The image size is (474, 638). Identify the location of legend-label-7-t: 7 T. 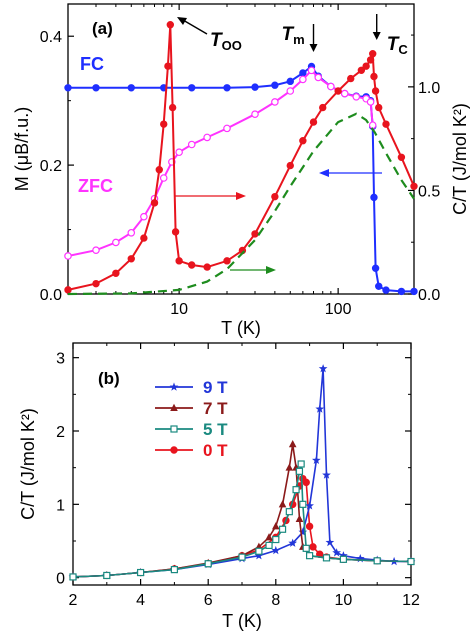
(215, 408).